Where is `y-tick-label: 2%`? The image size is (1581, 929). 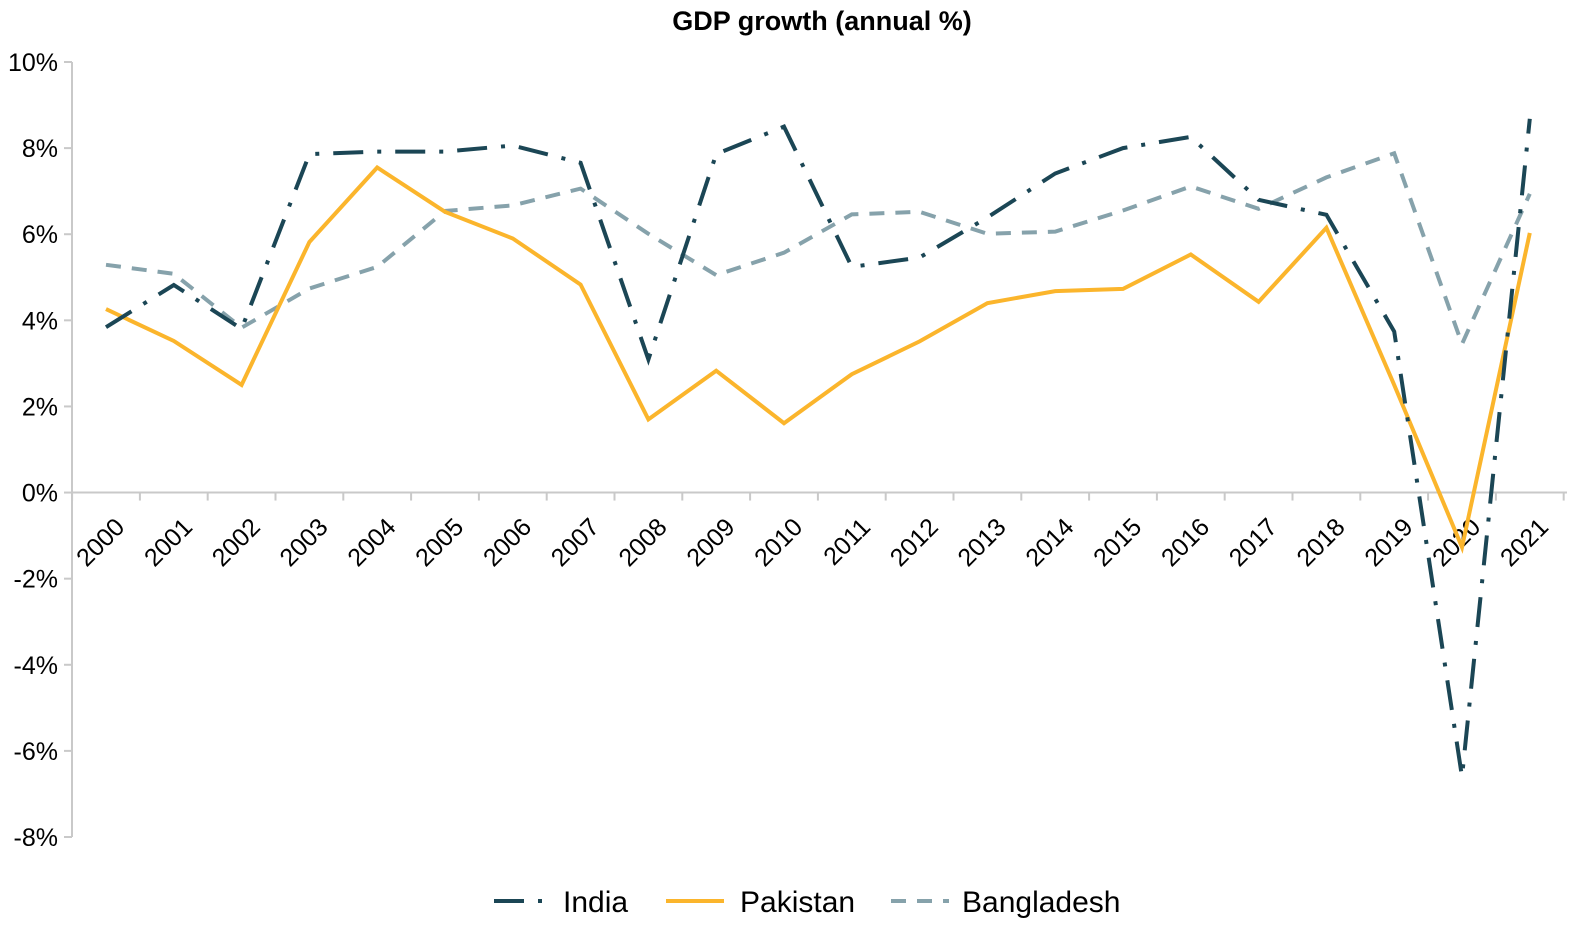 y-tick-label: 2% is located at coordinates (40, 407).